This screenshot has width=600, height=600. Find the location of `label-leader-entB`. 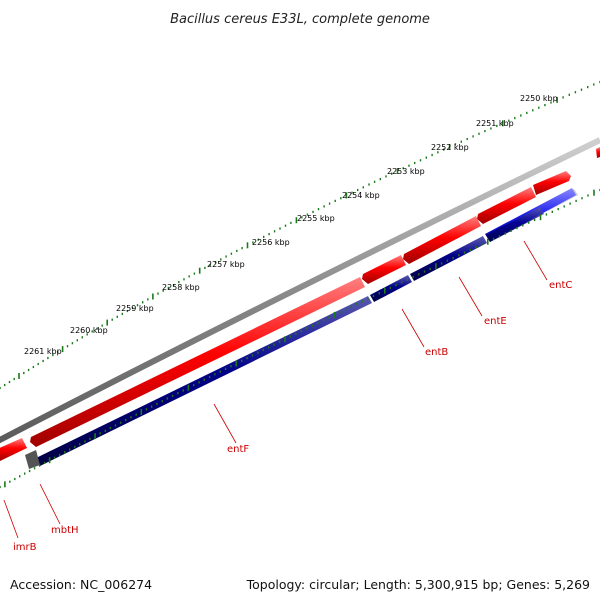

label-leader-entB is located at coordinates (413, 328).